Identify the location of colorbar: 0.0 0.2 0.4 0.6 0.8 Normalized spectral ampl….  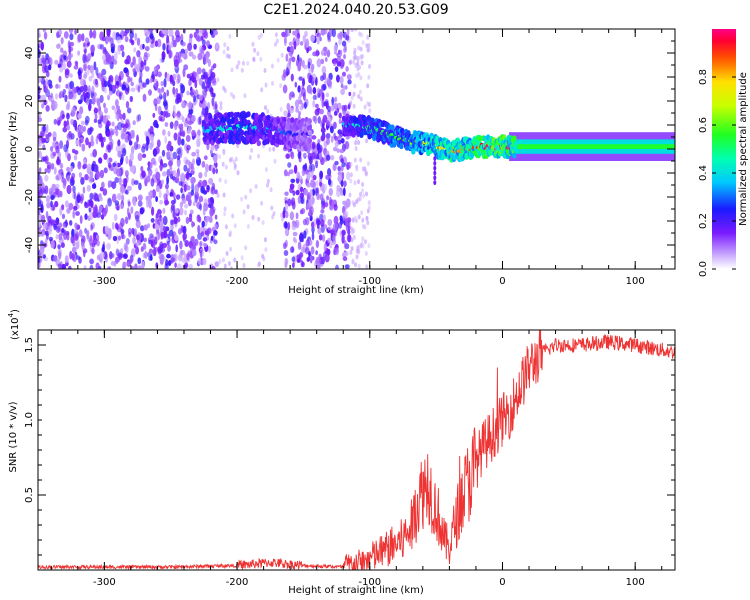
(723, 153).